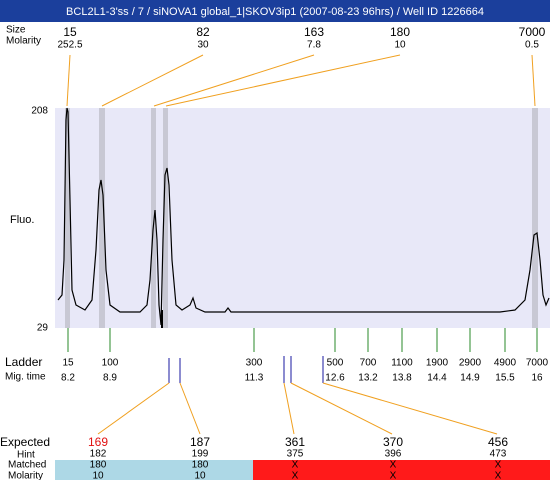 The height and width of the screenshot is (480, 550). Describe the element at coordinates (314, 45) in the screenshot. I see `peak-molarity: 7.8` at that location.